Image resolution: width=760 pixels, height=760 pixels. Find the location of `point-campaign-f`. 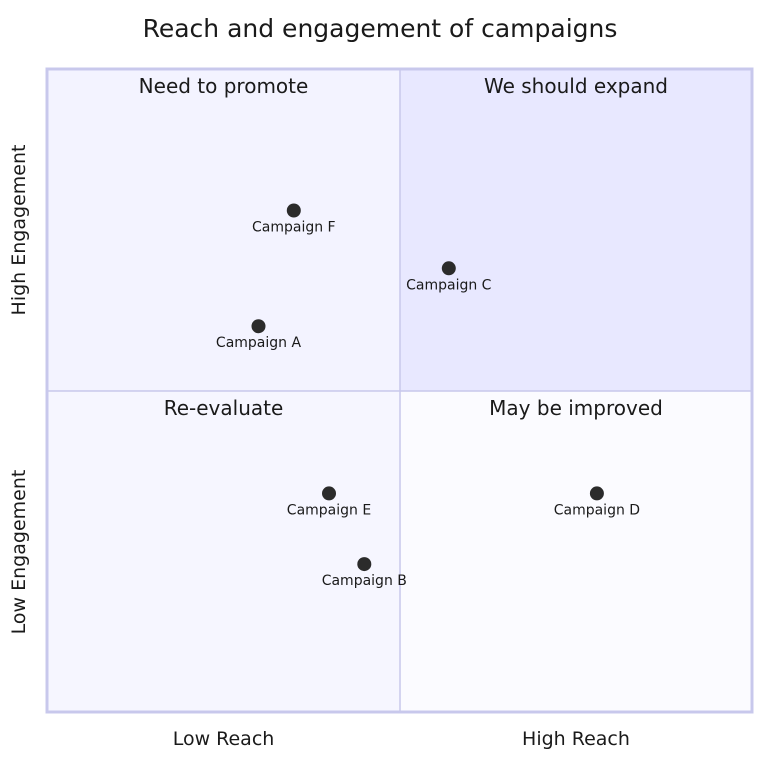

point-campaign-f is located at coordinates (293, 210).